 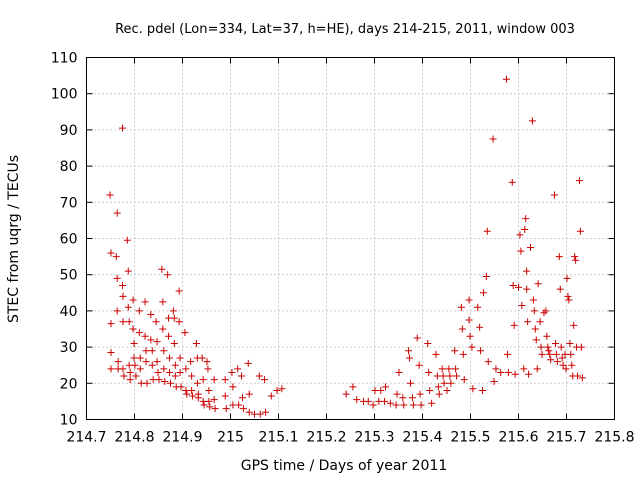 What do you see at coordinates (374, 438) in the screenshot?
I see `x-tick-label: 215.3` at bounding box center [374, 438].